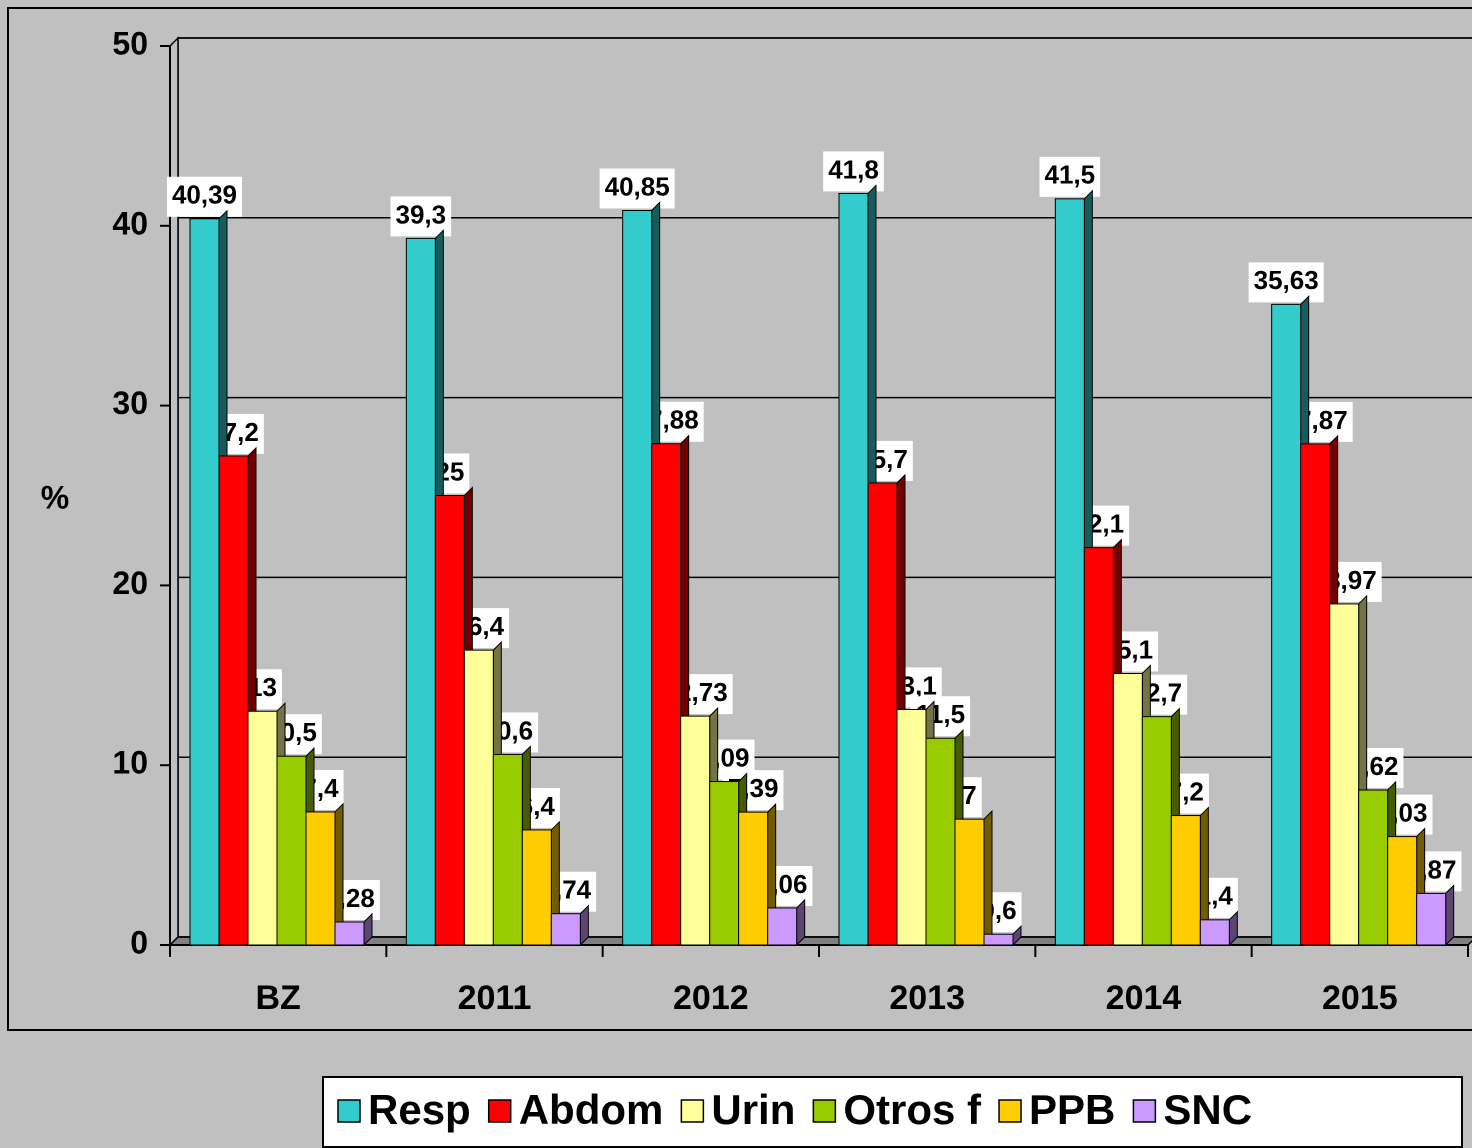 This screenshot has height=1148, width=1472. I want to click on x-tick-label: 2013, so click(927, 998).